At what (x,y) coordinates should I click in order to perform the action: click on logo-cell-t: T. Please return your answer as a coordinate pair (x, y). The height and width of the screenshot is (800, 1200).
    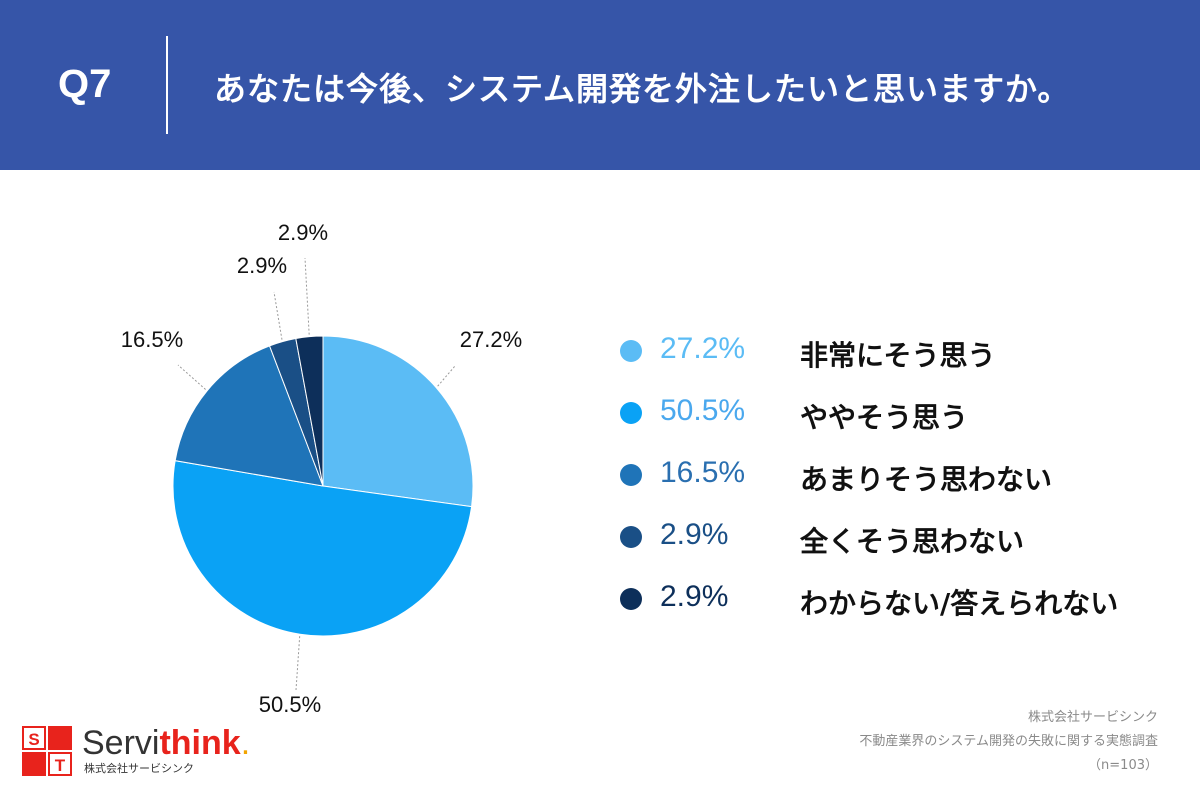
    Looking at the image, I should click on (60, 764).